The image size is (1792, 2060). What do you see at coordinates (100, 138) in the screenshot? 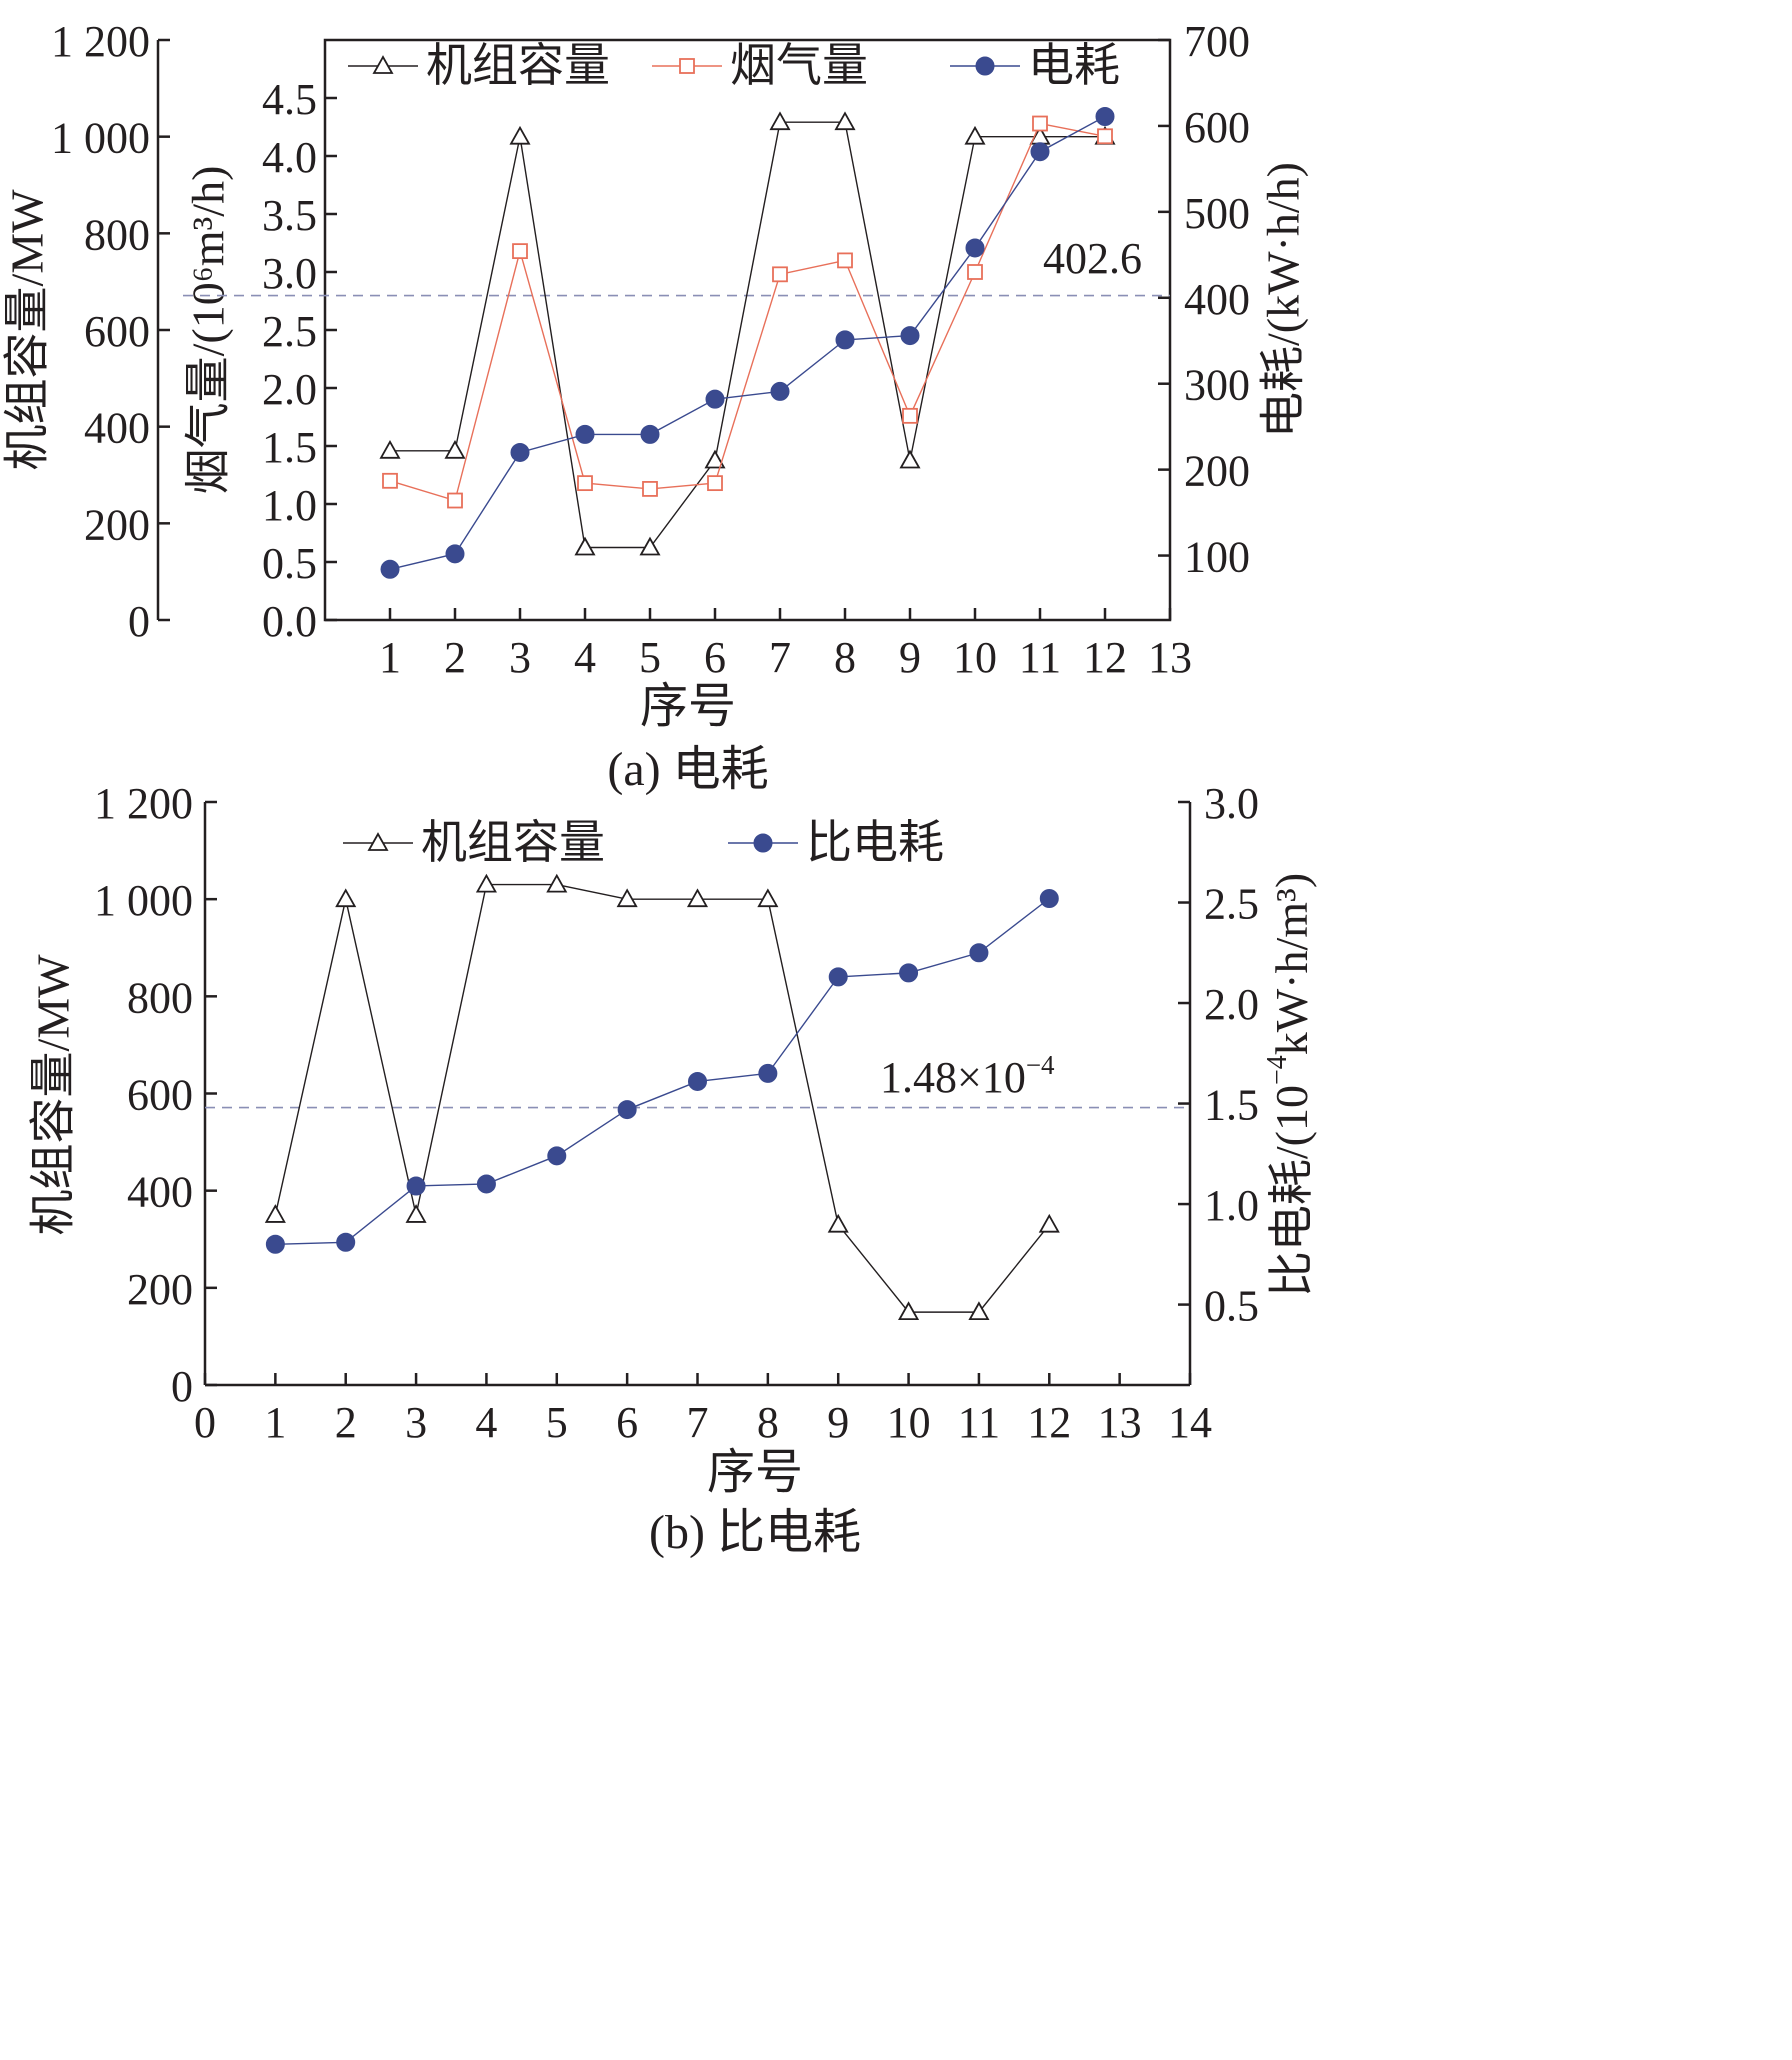
I see `chart-a-capacity-tick-label-5: 1 000` at bounding box center [100, 138].